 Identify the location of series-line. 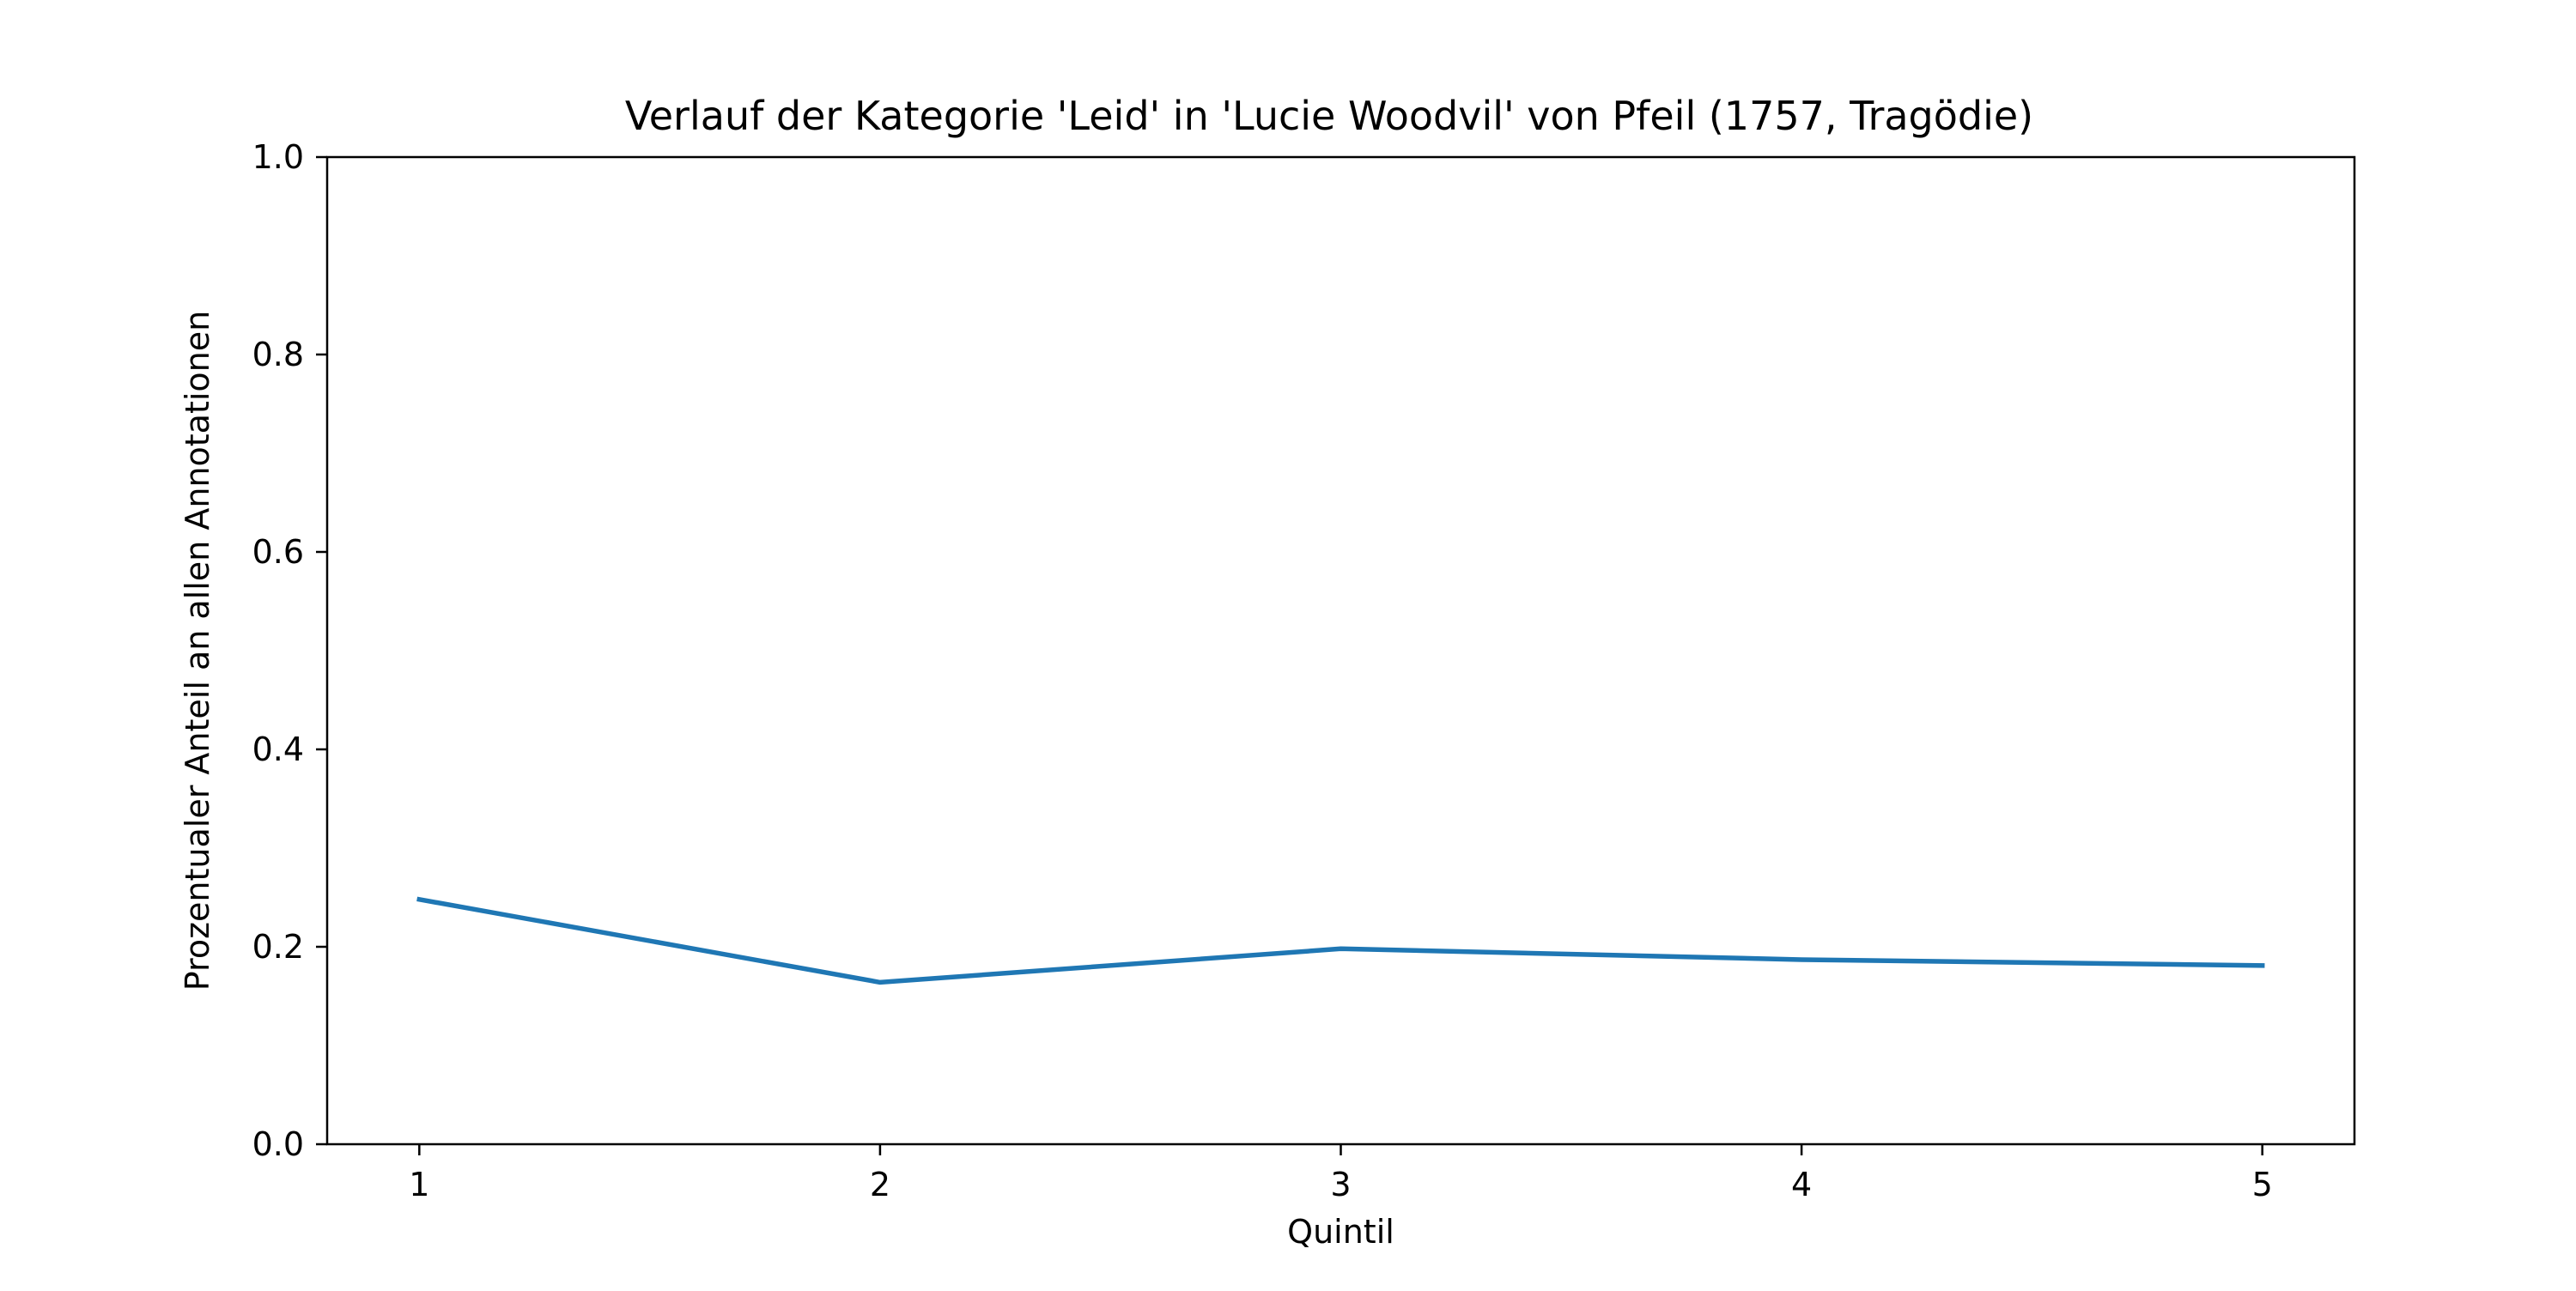
(1341, 941).